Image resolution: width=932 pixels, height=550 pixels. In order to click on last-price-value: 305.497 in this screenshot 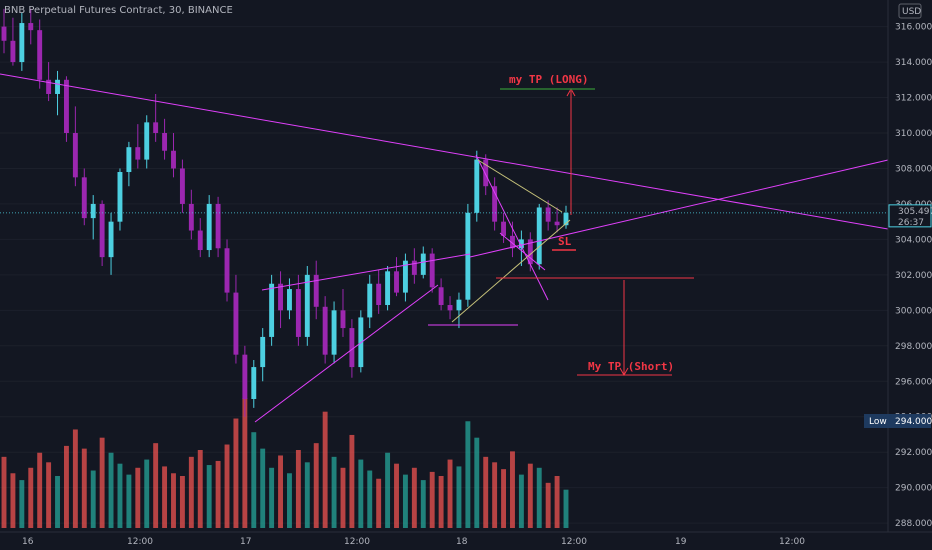, I will do `click(915, 212)`.